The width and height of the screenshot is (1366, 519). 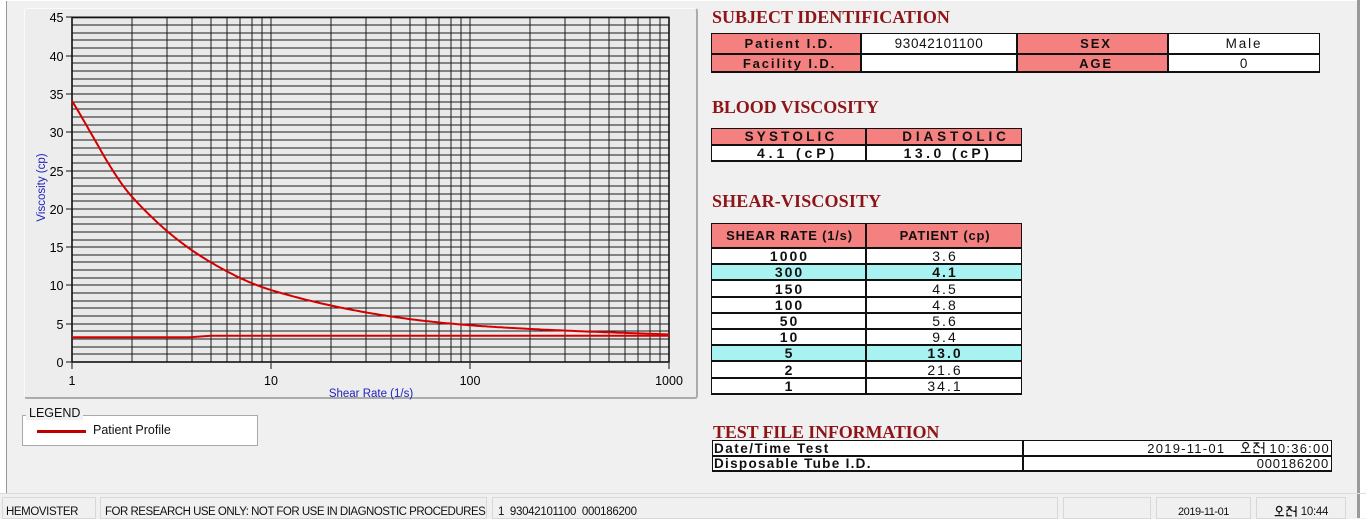 I want to click on svg-text: Viscosity (cp), so click(x=42, y=187).